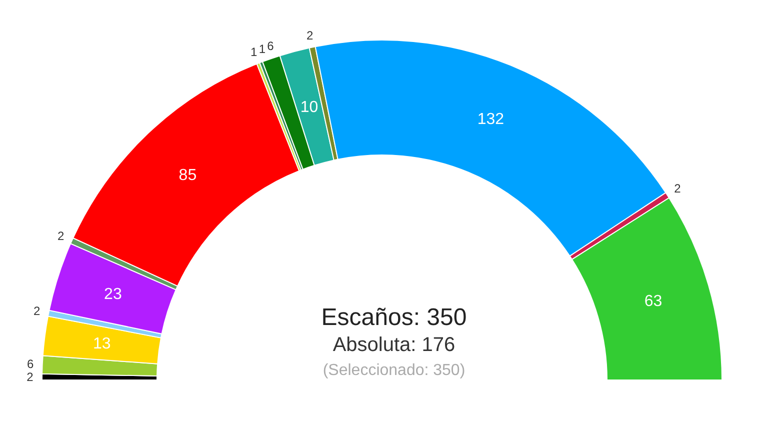  Describe the element at coordinates (113, 294) in the screenshot. I see `data-label: 23` at that location.